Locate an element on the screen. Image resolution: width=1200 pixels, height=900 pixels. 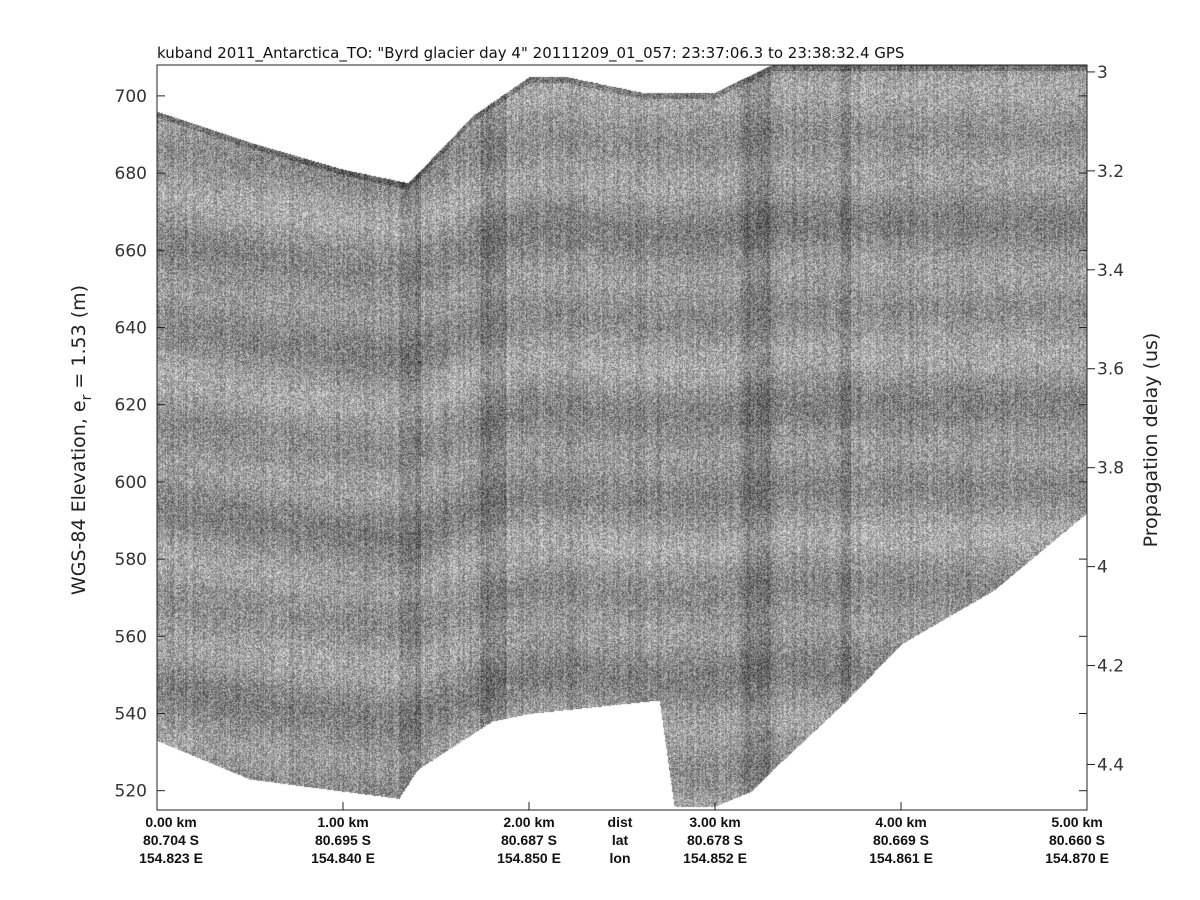
y-tick-label-left: 680 is located at coordinates (131, 174).